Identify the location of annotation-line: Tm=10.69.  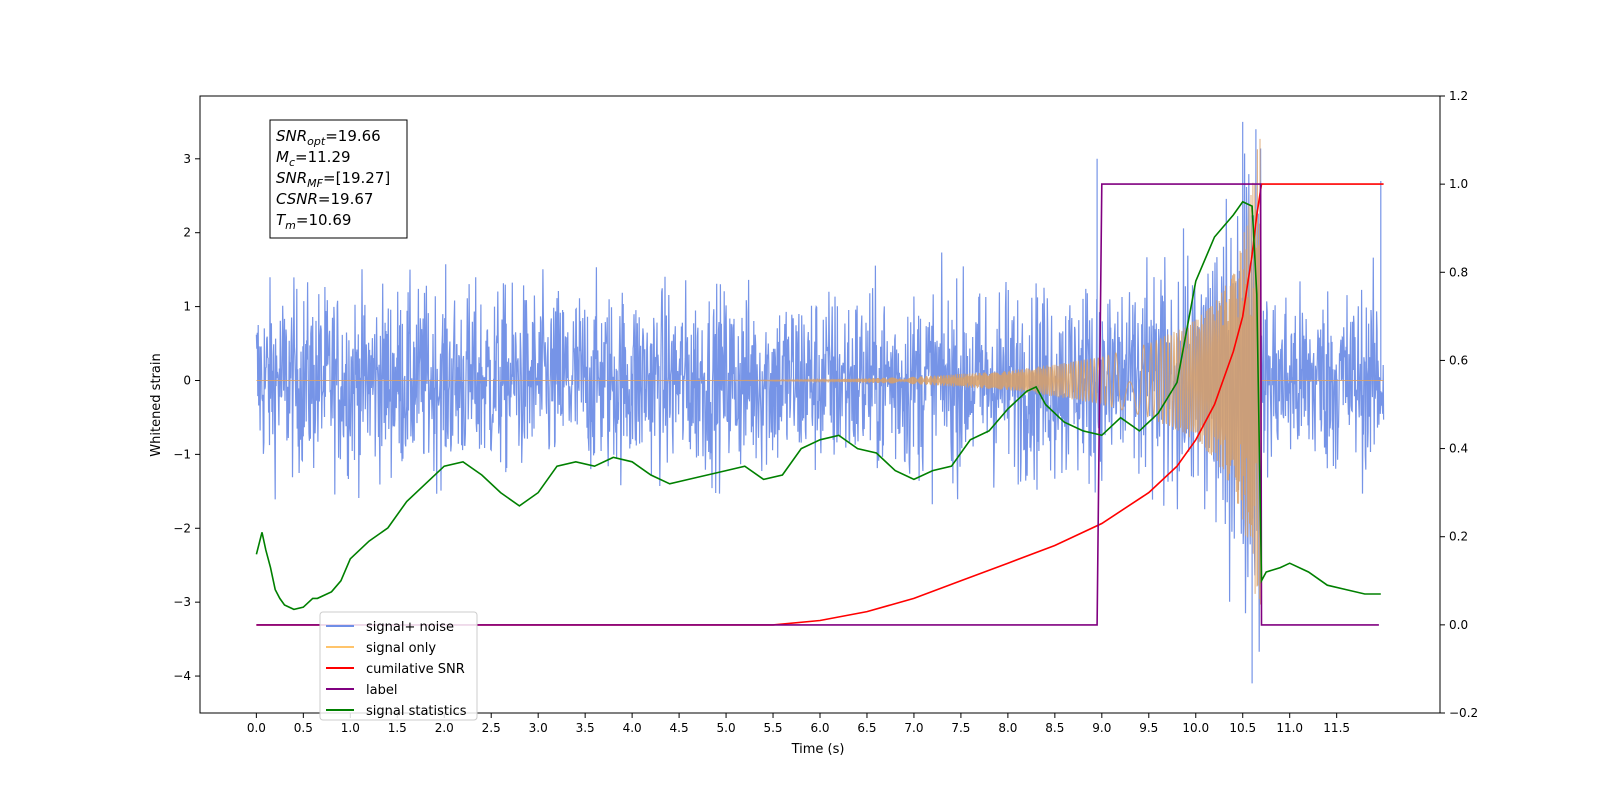
(313, 221).